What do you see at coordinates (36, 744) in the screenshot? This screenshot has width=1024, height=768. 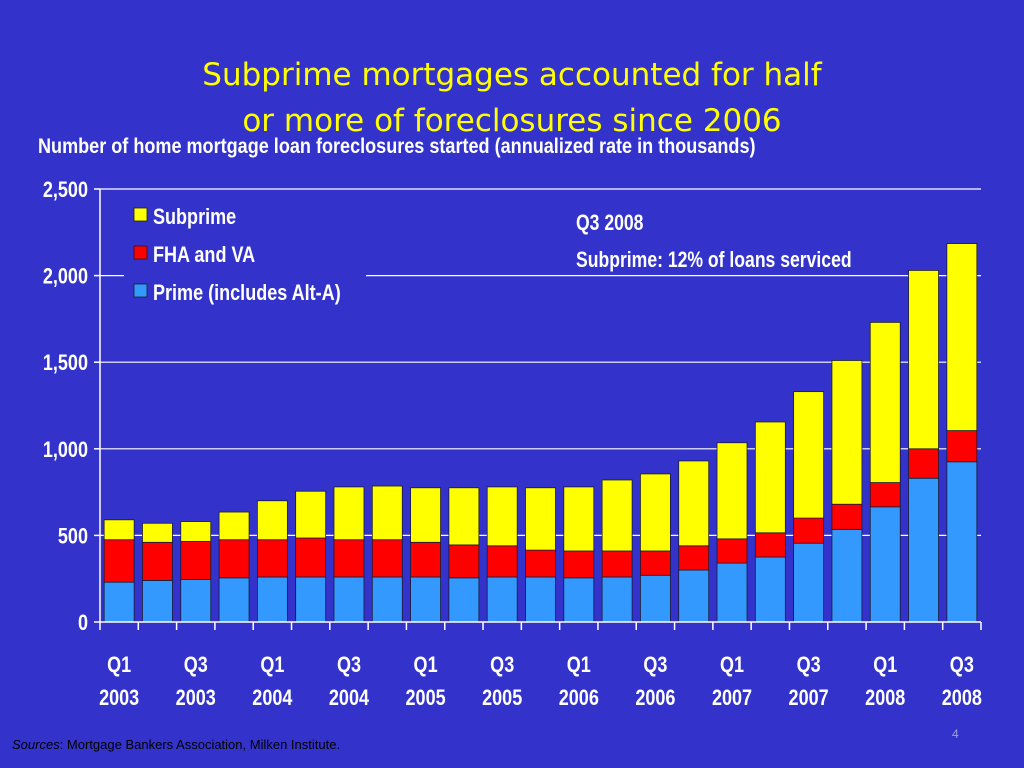 I see `source-label: Sources` at bounding box center [36, 744].